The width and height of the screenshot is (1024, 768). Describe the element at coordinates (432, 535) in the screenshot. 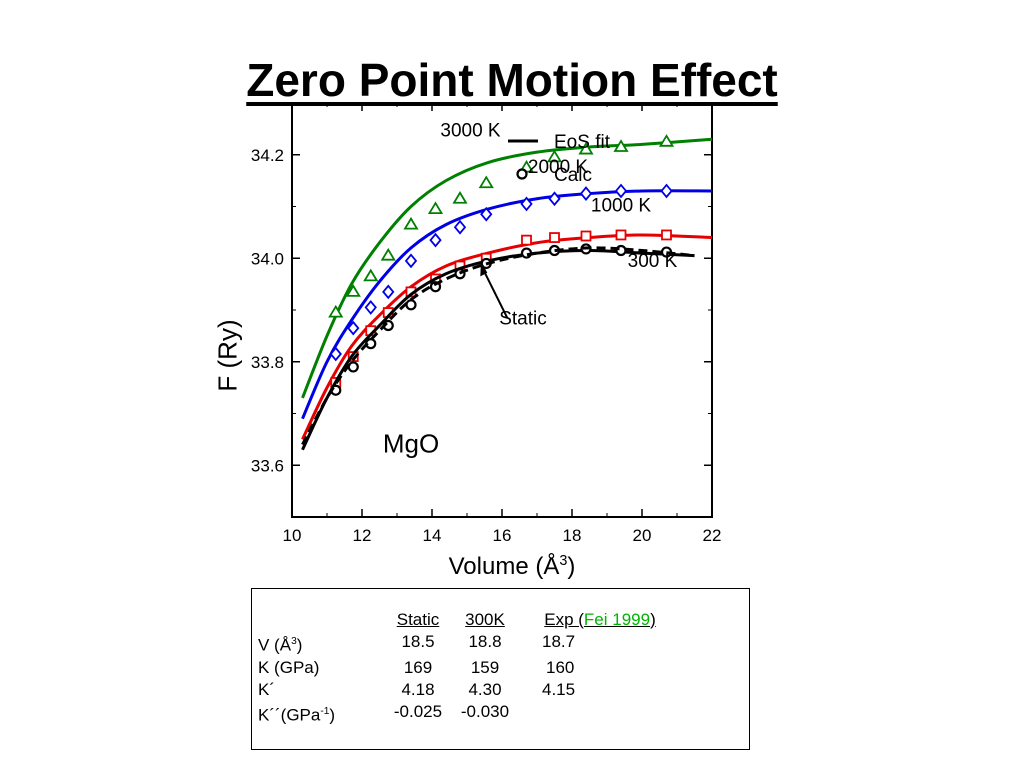

I see `x-tick-label: 14` at that location.